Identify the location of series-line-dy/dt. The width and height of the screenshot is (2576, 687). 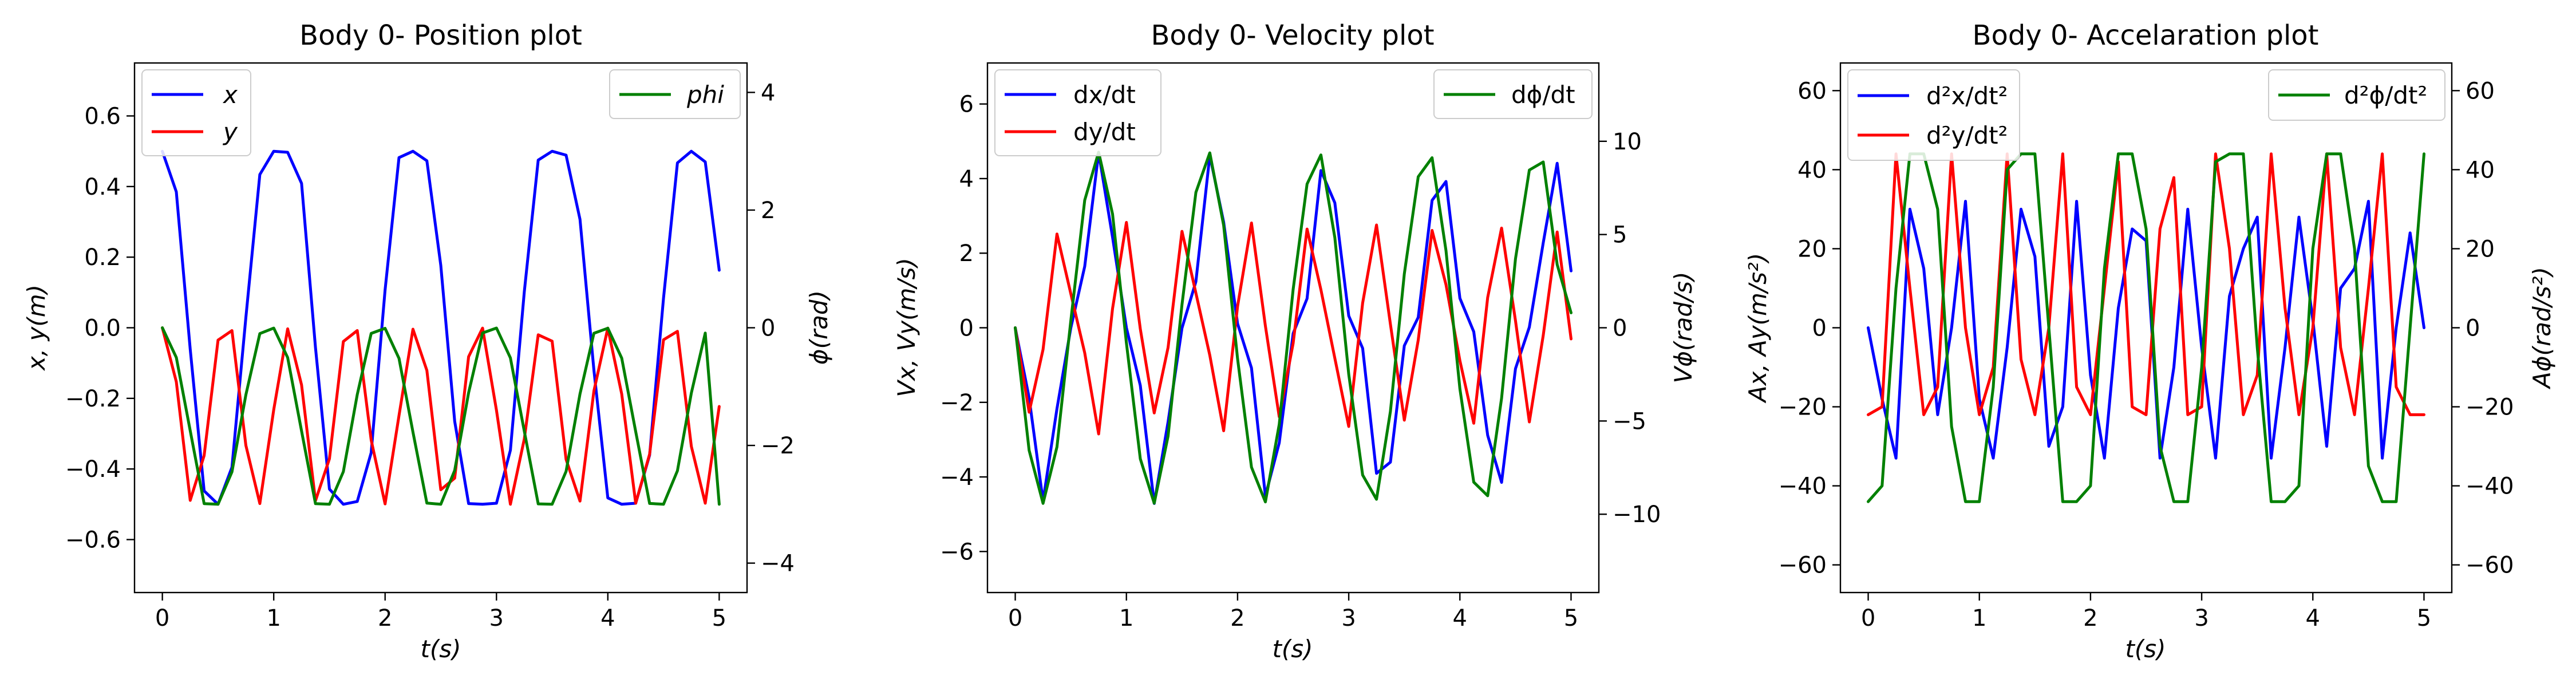
(1293, 329).